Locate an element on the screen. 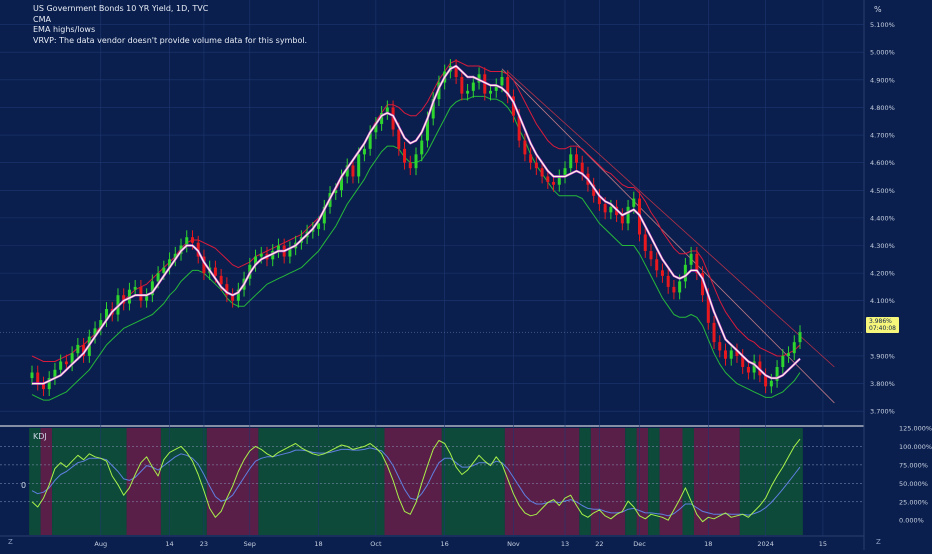 This screenshot has height=554, width=932. time-tick-label: Dec is located at coordinates (639, 544).